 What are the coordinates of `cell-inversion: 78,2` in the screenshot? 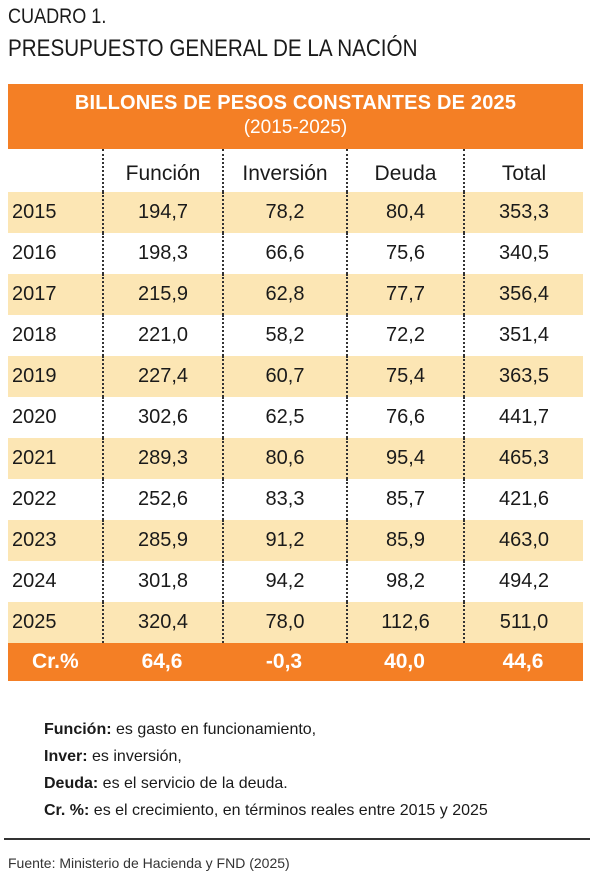 It's located at (284, 212).